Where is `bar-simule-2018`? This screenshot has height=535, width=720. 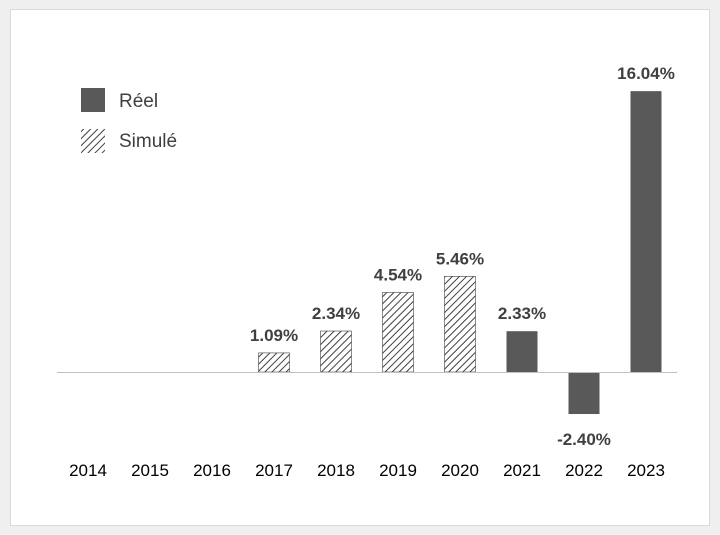 bar-simule-2018 is located at coordinates (336, 351).